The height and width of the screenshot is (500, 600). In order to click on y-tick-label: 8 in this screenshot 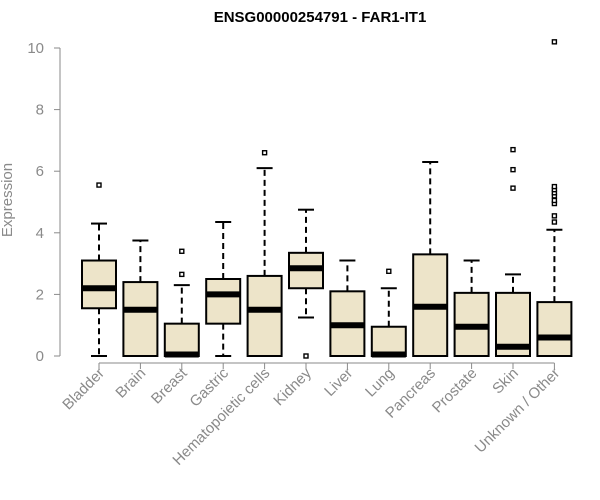, I will do `click(40, 110)`.